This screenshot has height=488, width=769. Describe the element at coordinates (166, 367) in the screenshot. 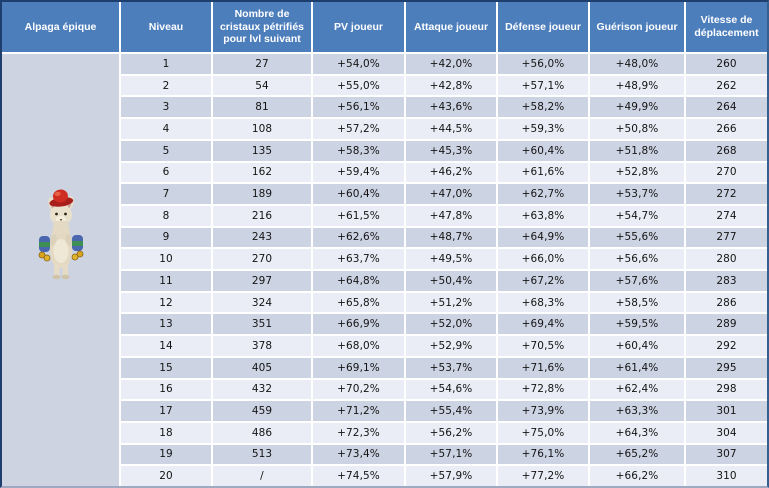

I see `cell-niveau: 15` at that location.